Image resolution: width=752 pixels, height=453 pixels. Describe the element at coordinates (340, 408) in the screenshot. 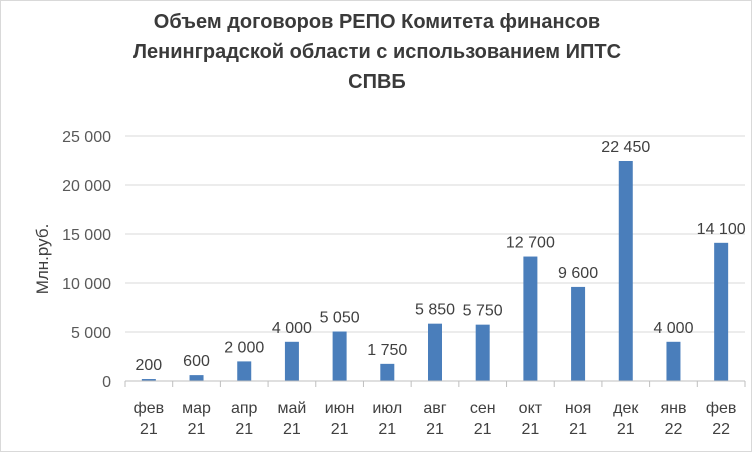

I see `x-tick-label-month: июн` at that location.